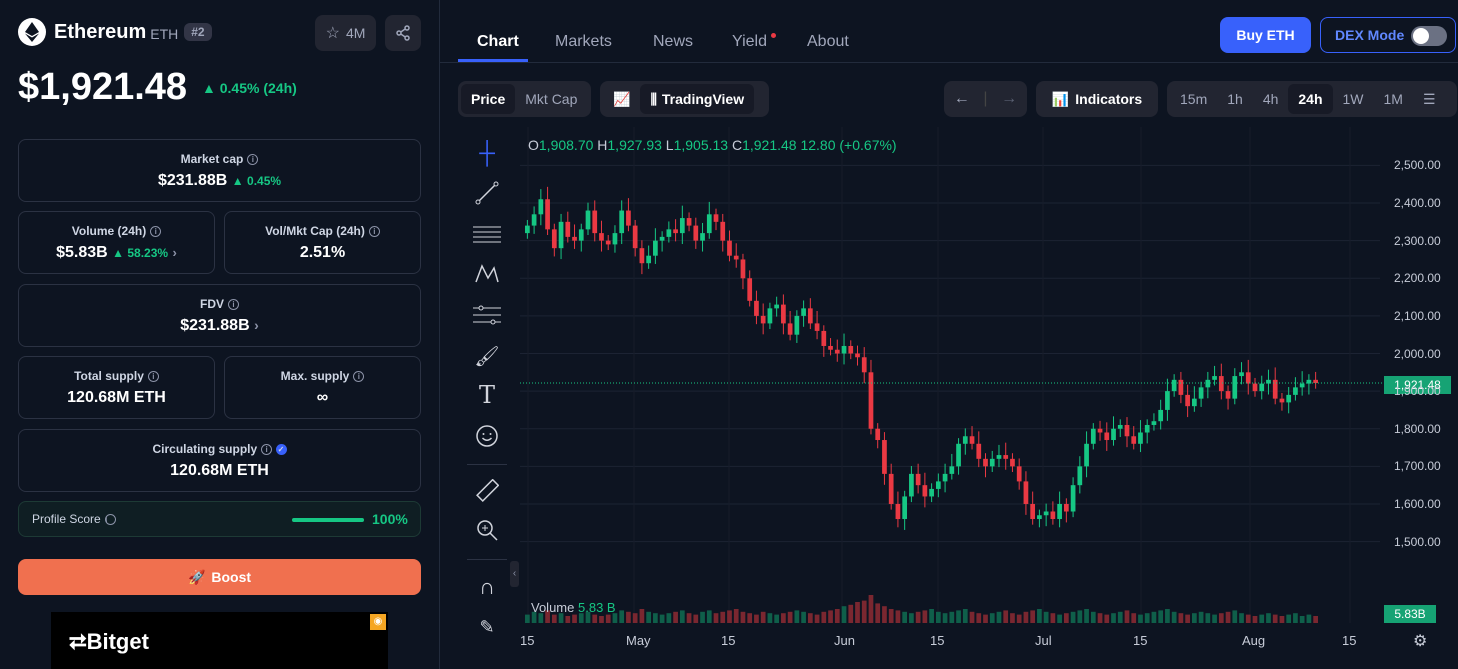 This screenshot has width=1458, height=669. What do you see at coordinates (487, 356) in the screenshot?
I see `brush-icon: 🖌` at bounding box center [487, 356].